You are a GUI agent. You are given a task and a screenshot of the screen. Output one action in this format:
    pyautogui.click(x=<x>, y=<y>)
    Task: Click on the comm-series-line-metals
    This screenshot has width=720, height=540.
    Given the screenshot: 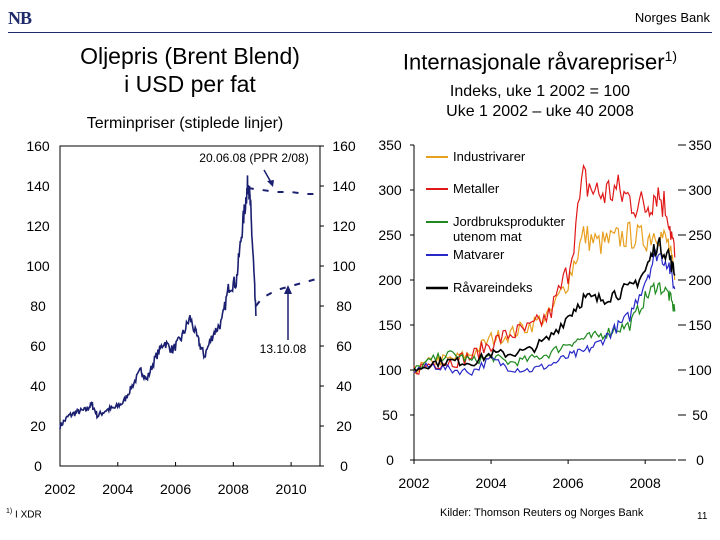 What is the action you would take?
    pyautogui.click(x=544, y=269)
    